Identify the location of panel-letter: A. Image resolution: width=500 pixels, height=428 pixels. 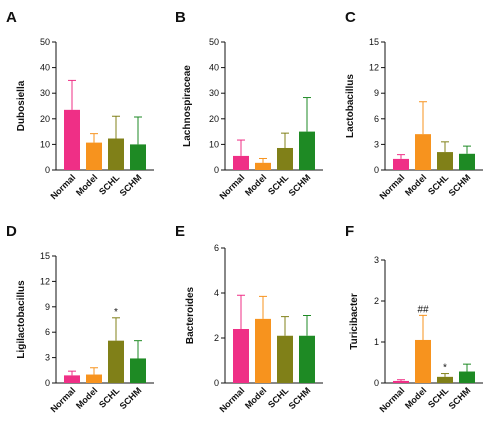
(11, 17).